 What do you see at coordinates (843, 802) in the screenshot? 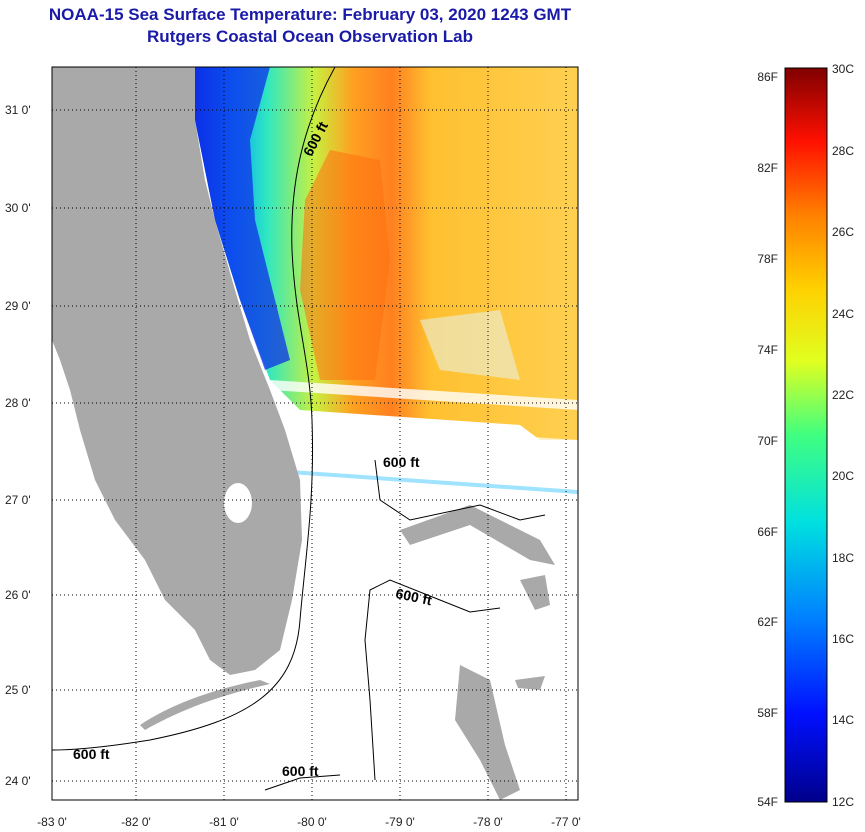
I see `colorbar-c-label: 12C` at bounding box center [843, 802].